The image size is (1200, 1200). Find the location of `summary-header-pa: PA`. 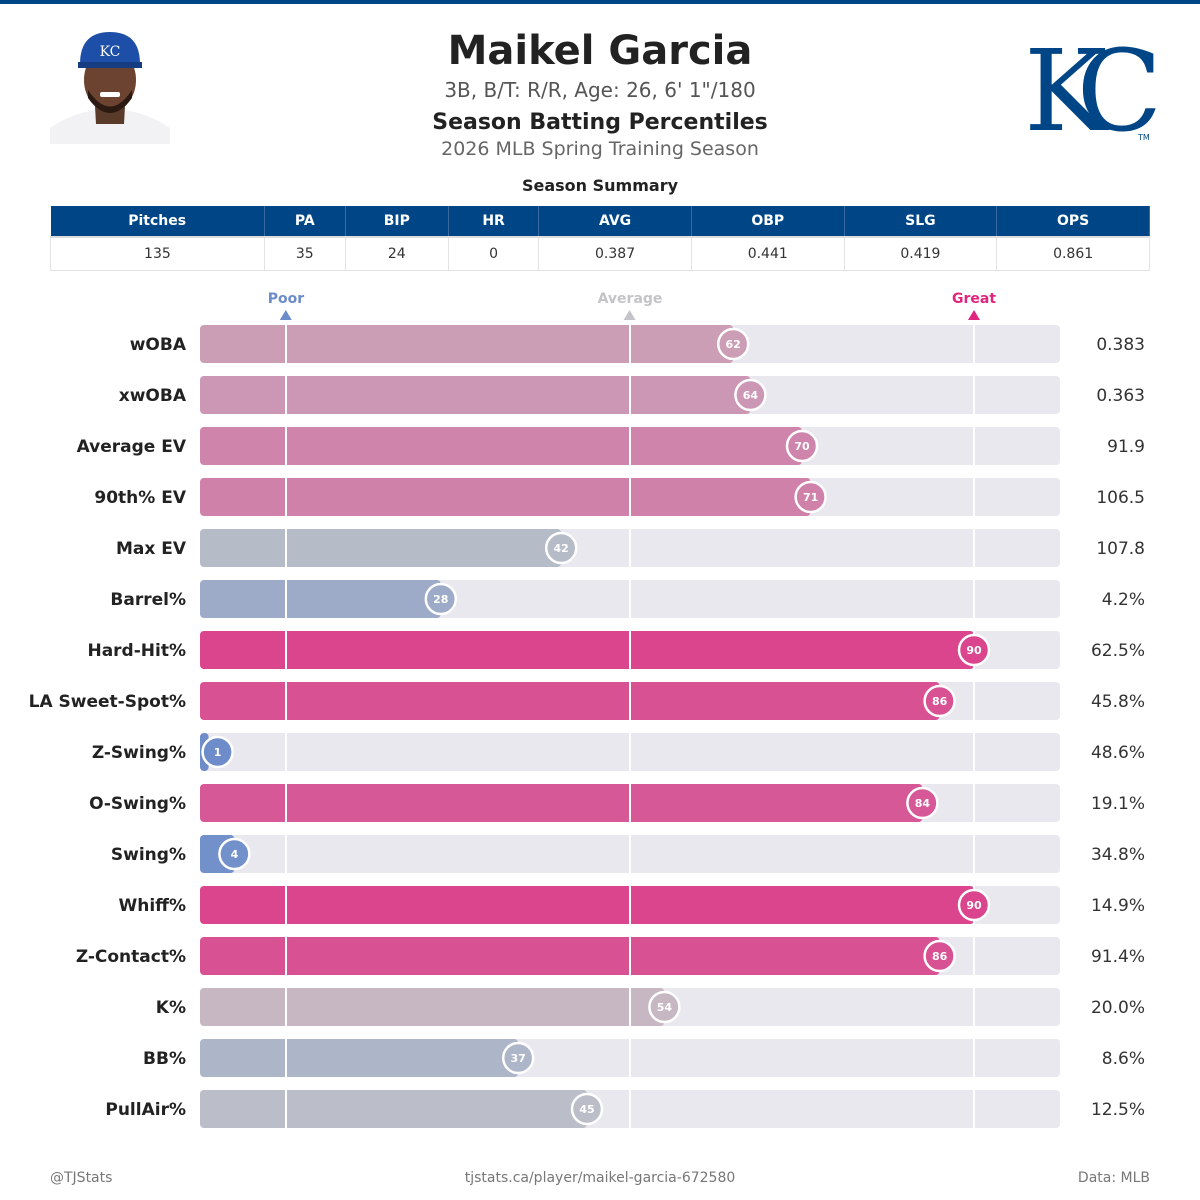

summary-header-pa: PA is located at coordinates (305, 221).